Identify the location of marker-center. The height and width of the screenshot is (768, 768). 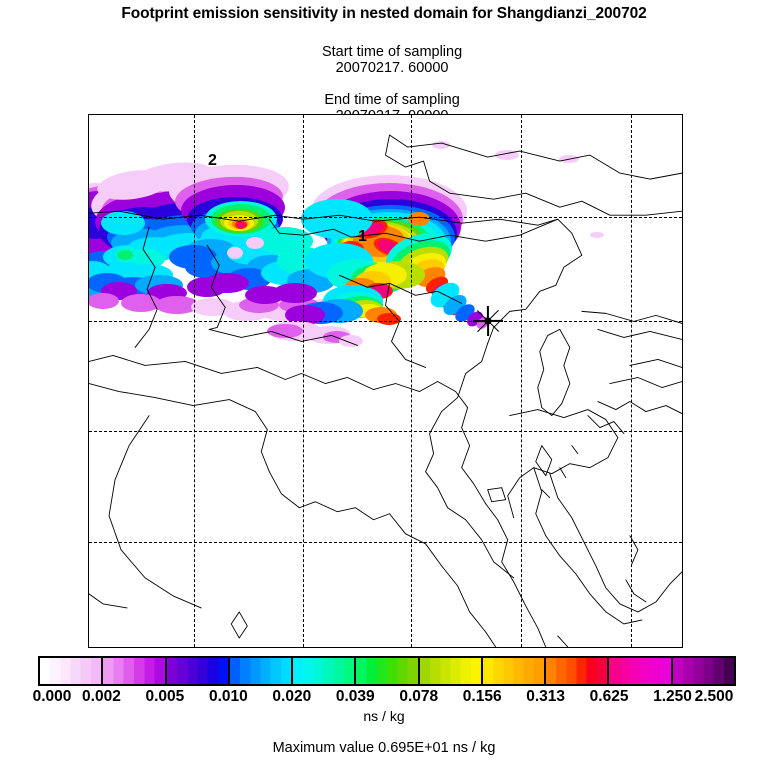
(488, 321).